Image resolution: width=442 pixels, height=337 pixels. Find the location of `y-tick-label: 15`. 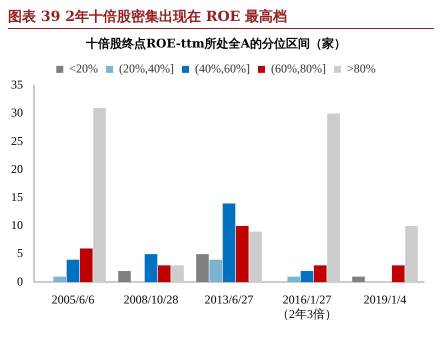

y-tick-label: 15 is located at coordinates (17, 197).